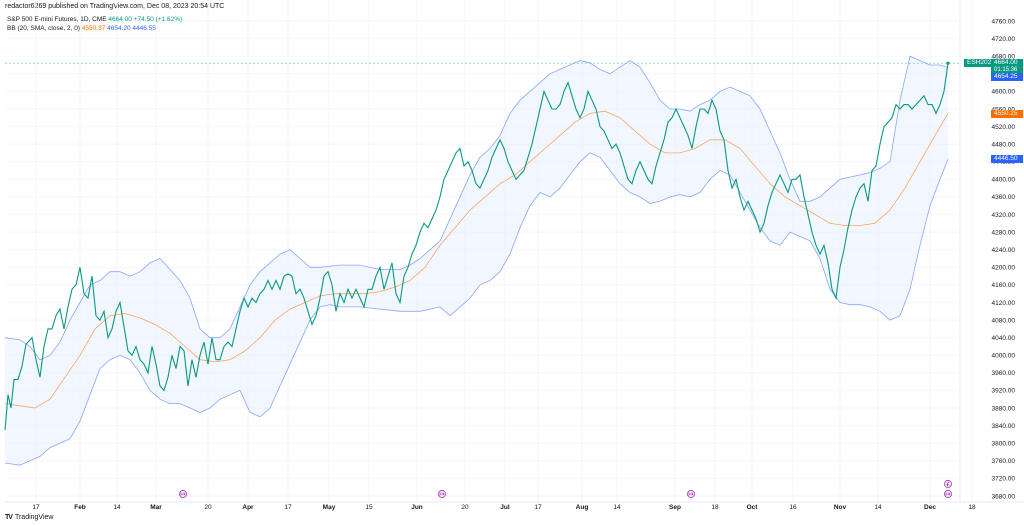 This screenshot has width=1024, height=526. What do you see at coordinates (1004, 180) in the screenshot?
I see `price-tick-label: 4400.00` at bounding box center [1004, 180].